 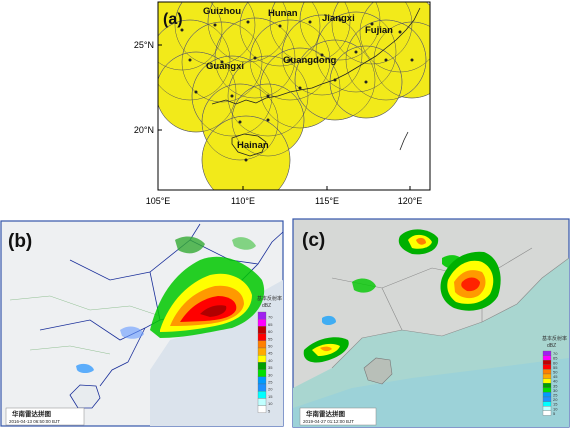 What do you see at coordinates (158, 200) in the screenshot?
I see `lon-tick-105e: 105°E` at bounding box center [158, 200].